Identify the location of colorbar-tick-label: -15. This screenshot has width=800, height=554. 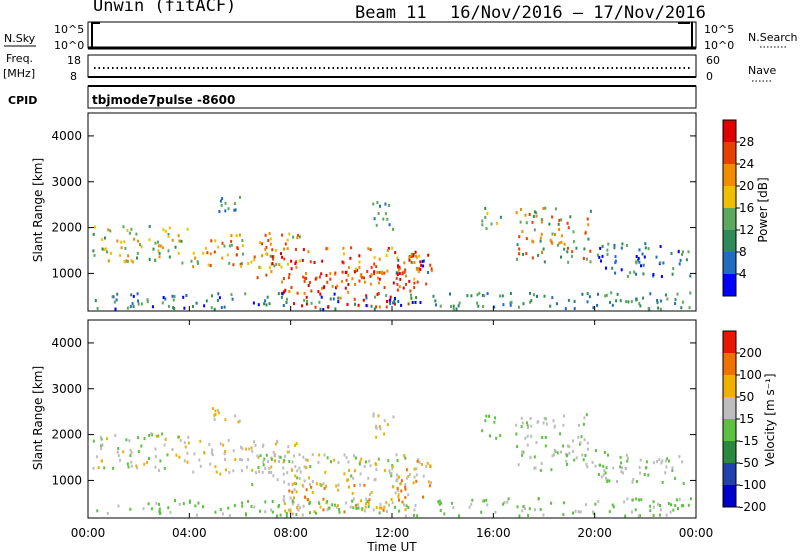
(749, 441).